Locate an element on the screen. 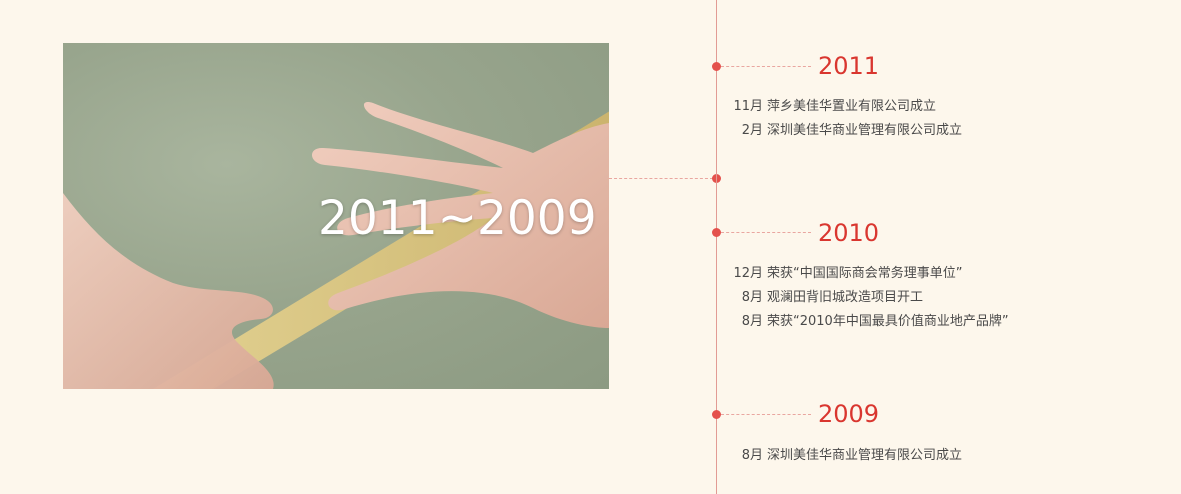 This screenshot has width=1181, height=494. event-text: 荣获“2010年中国最具价值商业地产品牌” is located at coordinates (888, 321).